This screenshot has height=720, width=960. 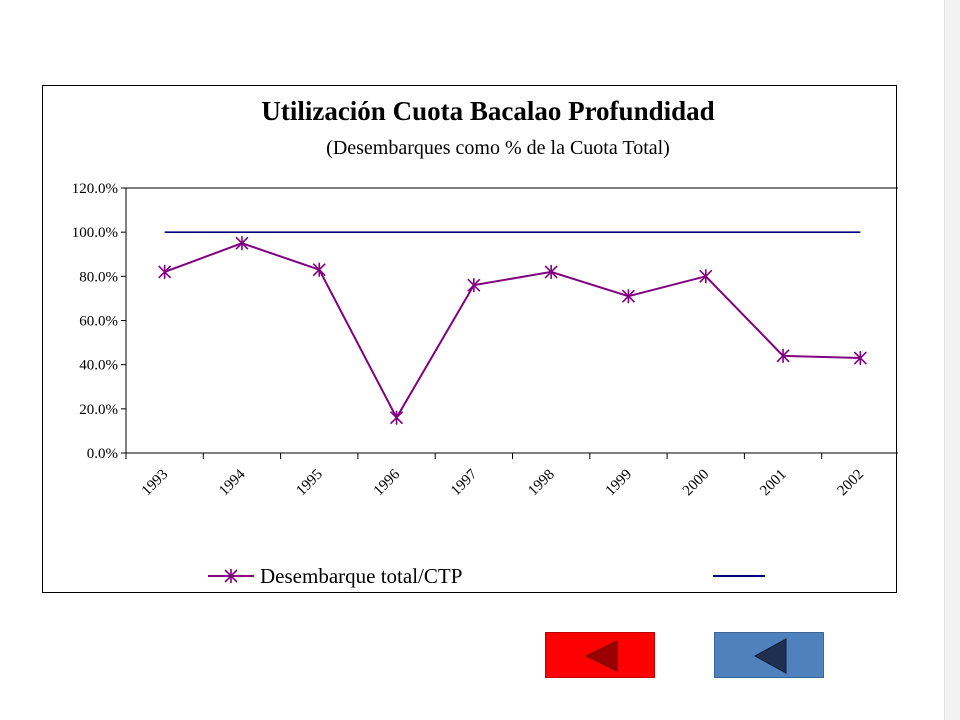 I want to click on back-button-red, so click(x=600, y=655).